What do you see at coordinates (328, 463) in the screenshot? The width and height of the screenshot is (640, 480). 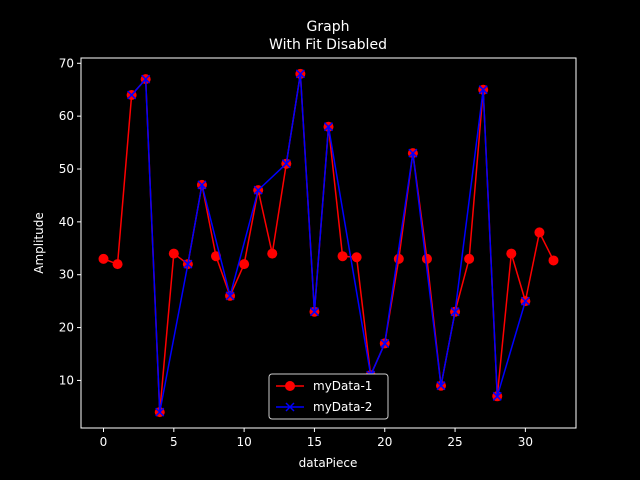 I see `x-axis-label: dataPiece` at bounding box center [328, 463].